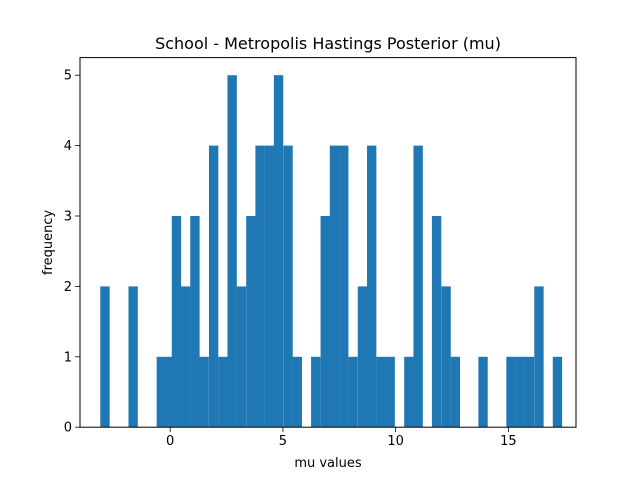 This screenshot has width=640, height=480. Describe the element at coordinates (68, 357) in the screenshot. I see `y-tick-label: 1` at that location.